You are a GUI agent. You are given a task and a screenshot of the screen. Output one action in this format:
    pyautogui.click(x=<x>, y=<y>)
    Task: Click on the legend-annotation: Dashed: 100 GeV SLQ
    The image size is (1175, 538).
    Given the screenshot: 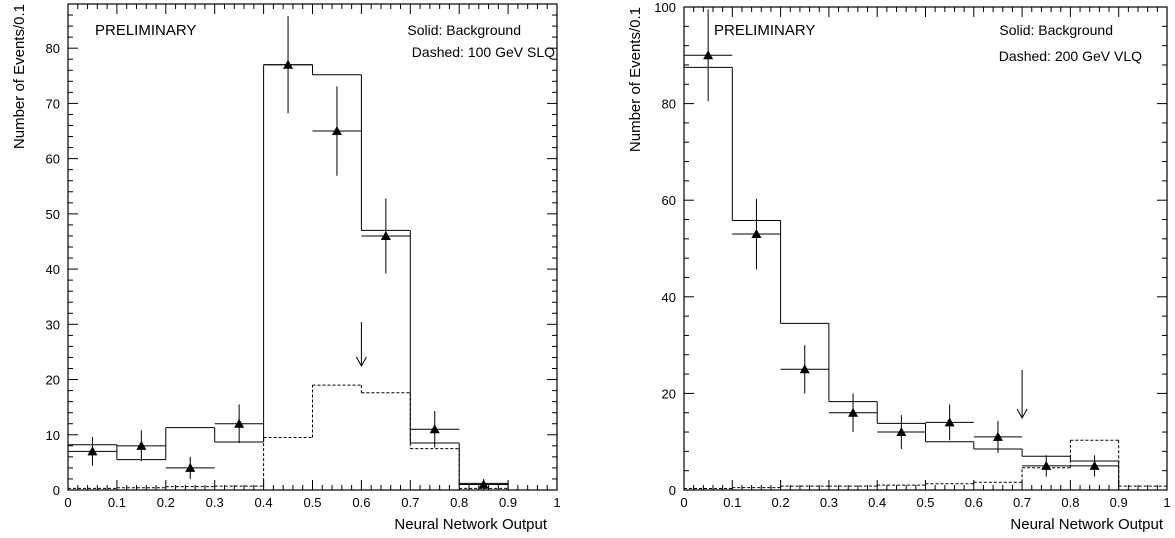 What is the action you would take?
    pyautogui.click(x=483, y=52)
    